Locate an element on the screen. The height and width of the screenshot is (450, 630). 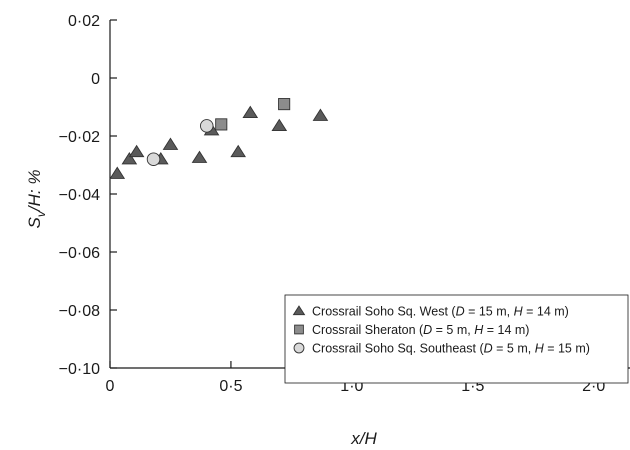
legend-label-part: Crossrail Soho Sq. Southeast ( is located at coordinates (398, 349).